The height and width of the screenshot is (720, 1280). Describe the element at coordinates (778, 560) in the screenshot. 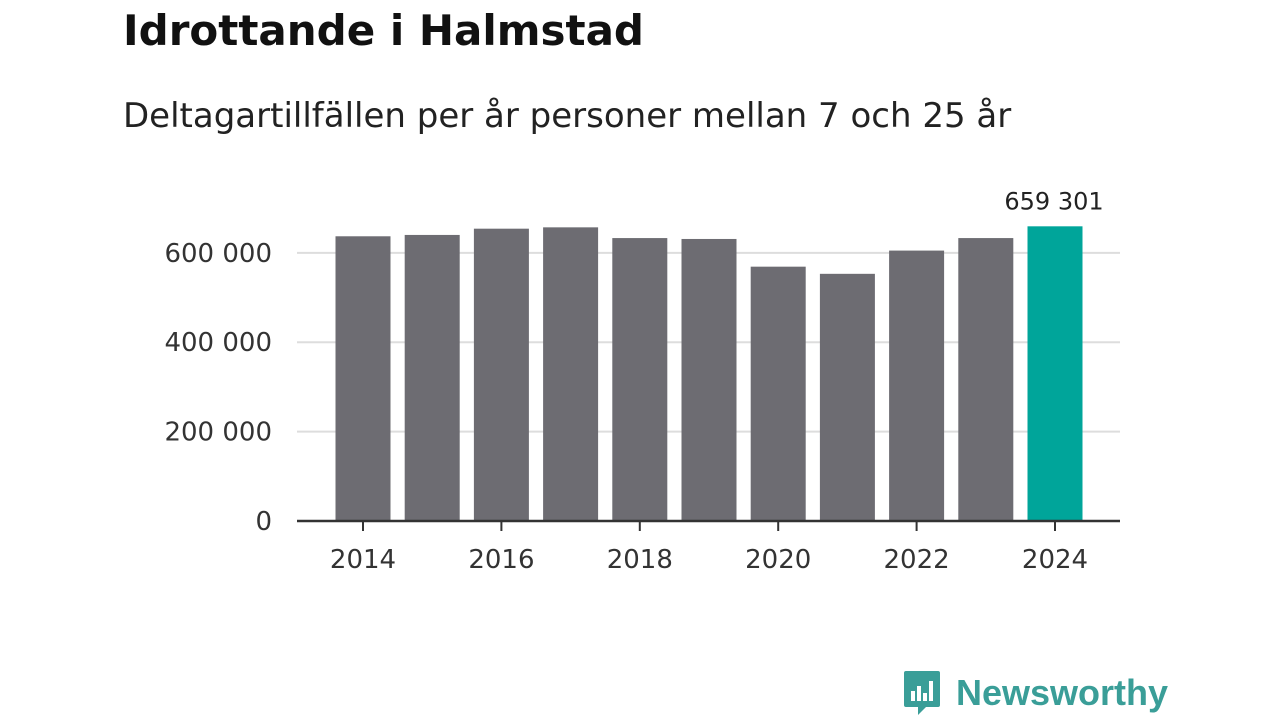

I see `x-tick-label: 2020` at that location.